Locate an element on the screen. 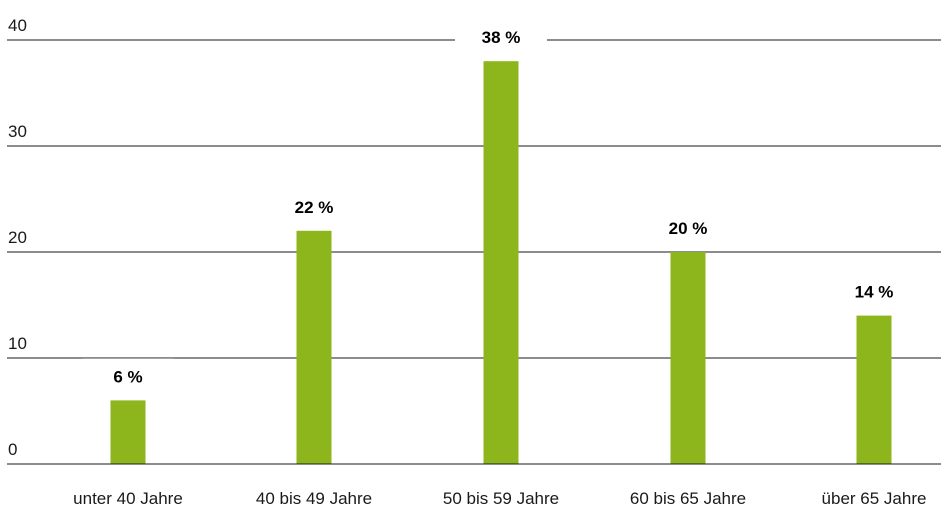 The height and width of the screenshot is (511, 941). data-label: 20 % is located at coordinates (688, 228).